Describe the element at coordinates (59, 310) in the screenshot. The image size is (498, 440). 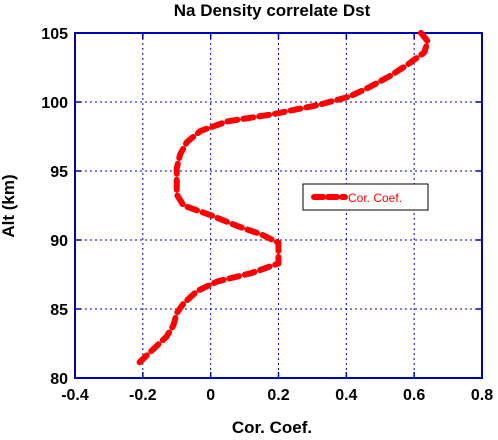
I see `y-tick-label: 85` at that location.